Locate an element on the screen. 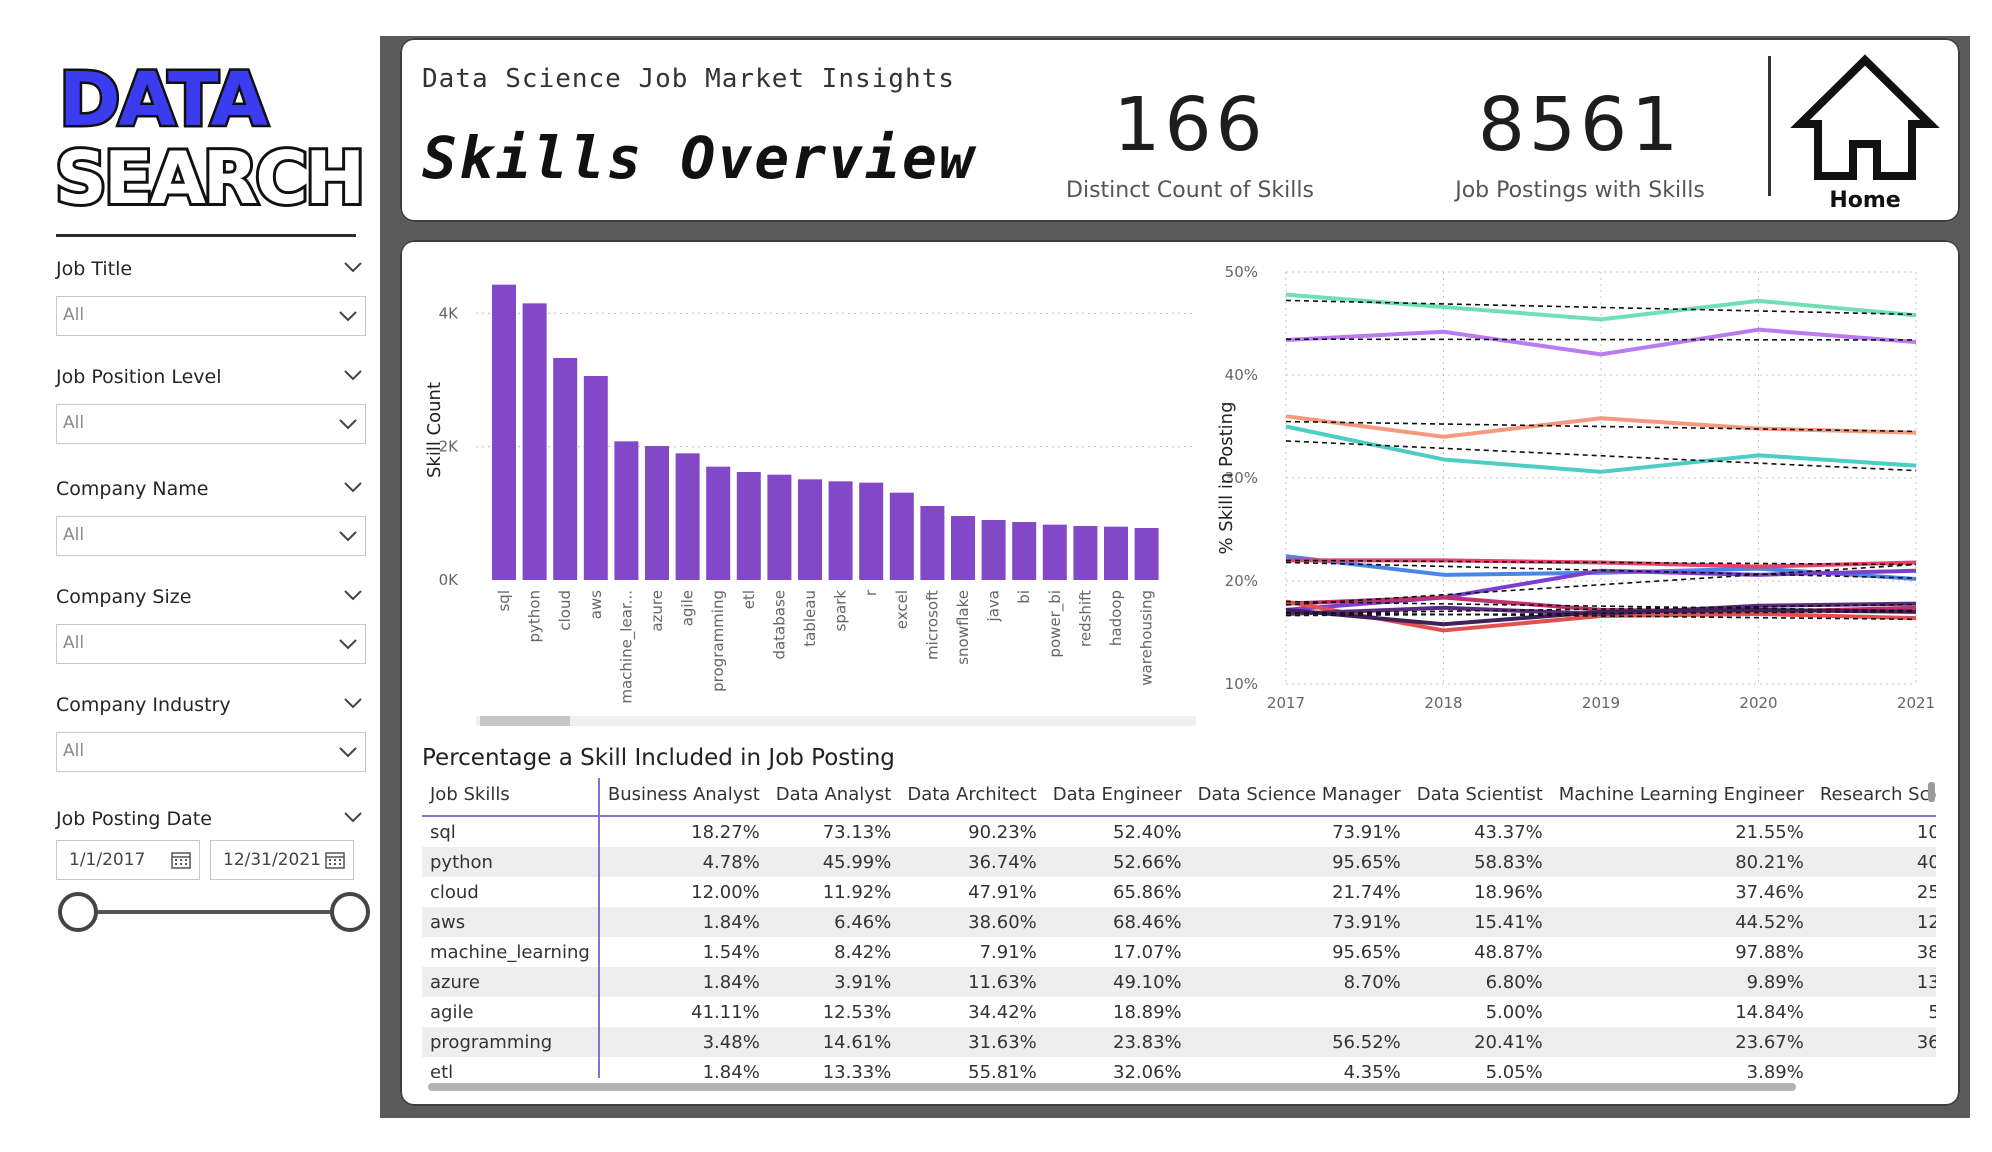  table-cell: 58.83% is located at coordinates (1480, 862).